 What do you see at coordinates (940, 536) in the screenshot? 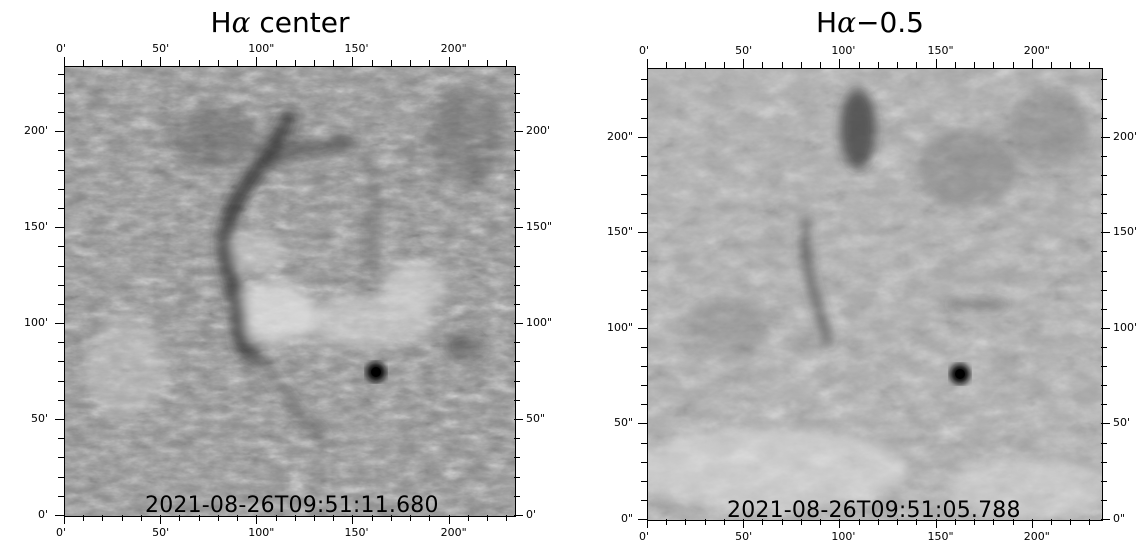
I see `panel-2-x-label-bottom: 150"` at bounding box center [940, 536].